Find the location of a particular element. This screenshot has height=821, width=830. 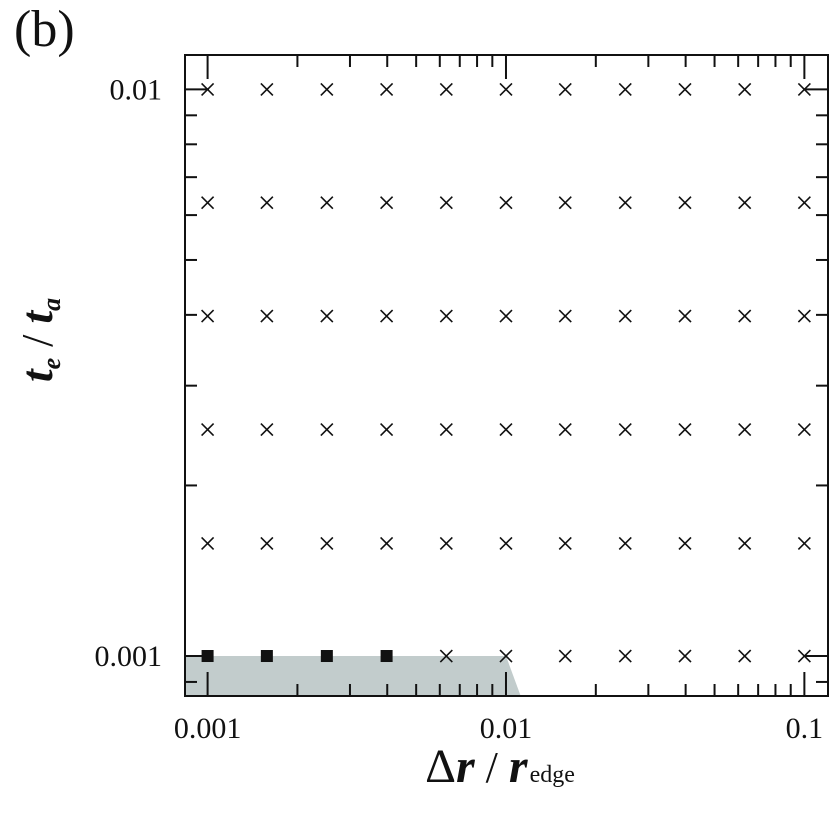

y-axis-title-t: t is located at coordinates (36, 375).